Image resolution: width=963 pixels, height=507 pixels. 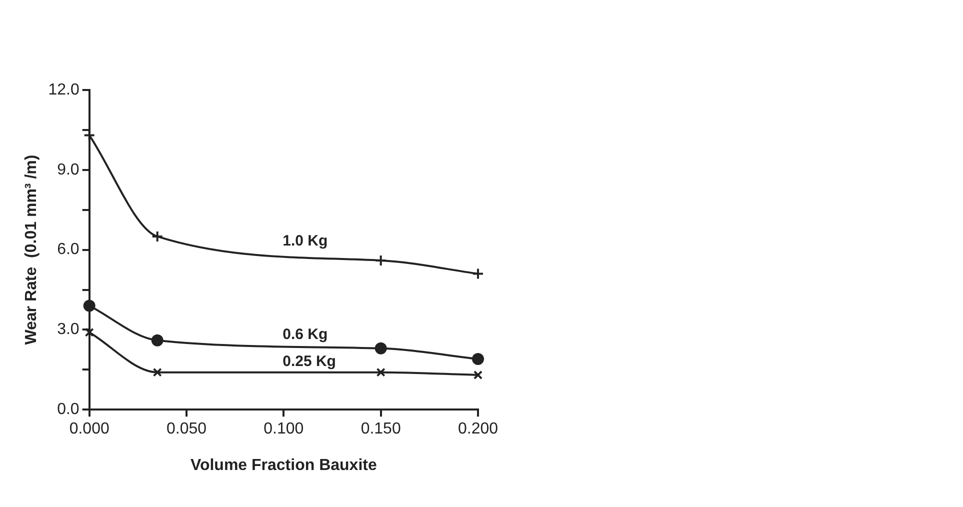 What do you see at coordinates (305, 241) in the screenshot?
I see `series-label: 1.0 Kg` at bounding box center [305, 241].